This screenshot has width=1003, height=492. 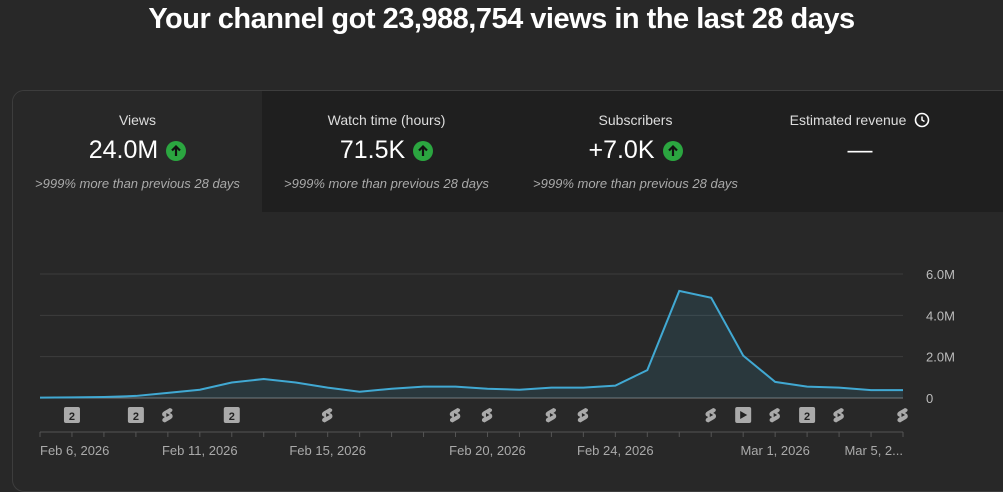 What do you see at coordinates (137, 120) in the screenshot?
I see `metric-label: Views` at bounding box center [137, 120].